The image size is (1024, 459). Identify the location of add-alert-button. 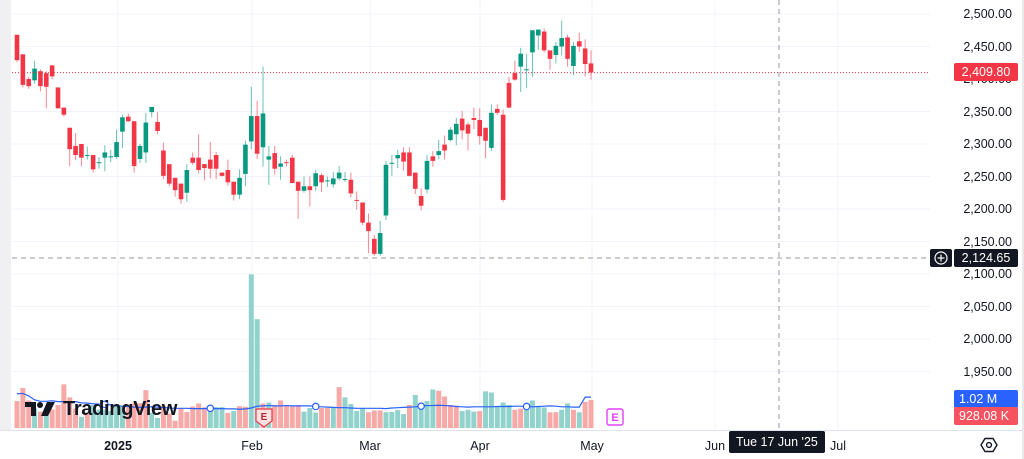
(941, 258).